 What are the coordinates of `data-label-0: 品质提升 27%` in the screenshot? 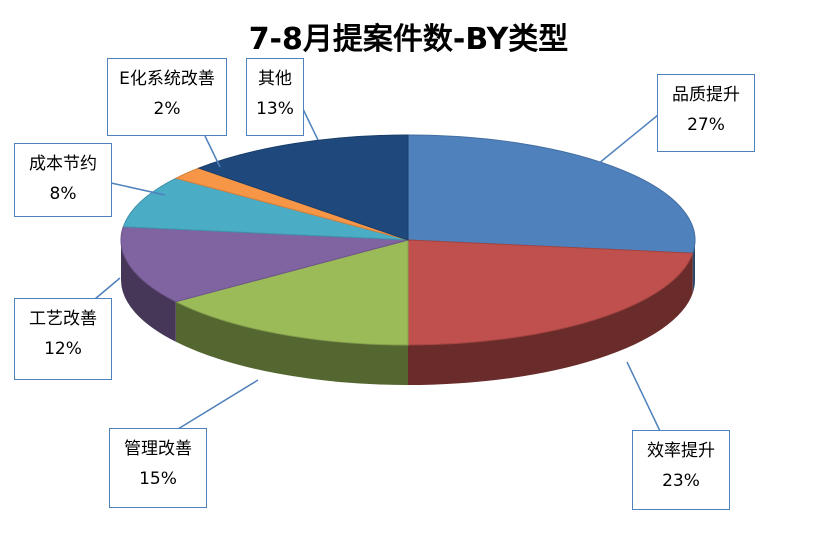 It's located at (706, 113).